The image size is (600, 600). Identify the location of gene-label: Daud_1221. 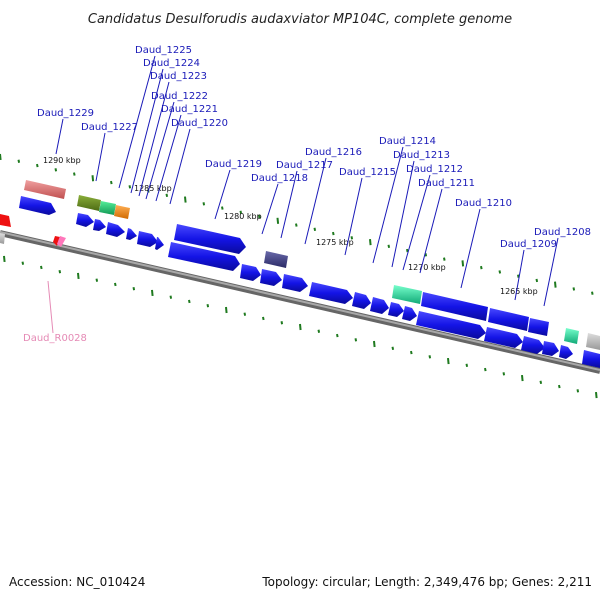
(189, 109).